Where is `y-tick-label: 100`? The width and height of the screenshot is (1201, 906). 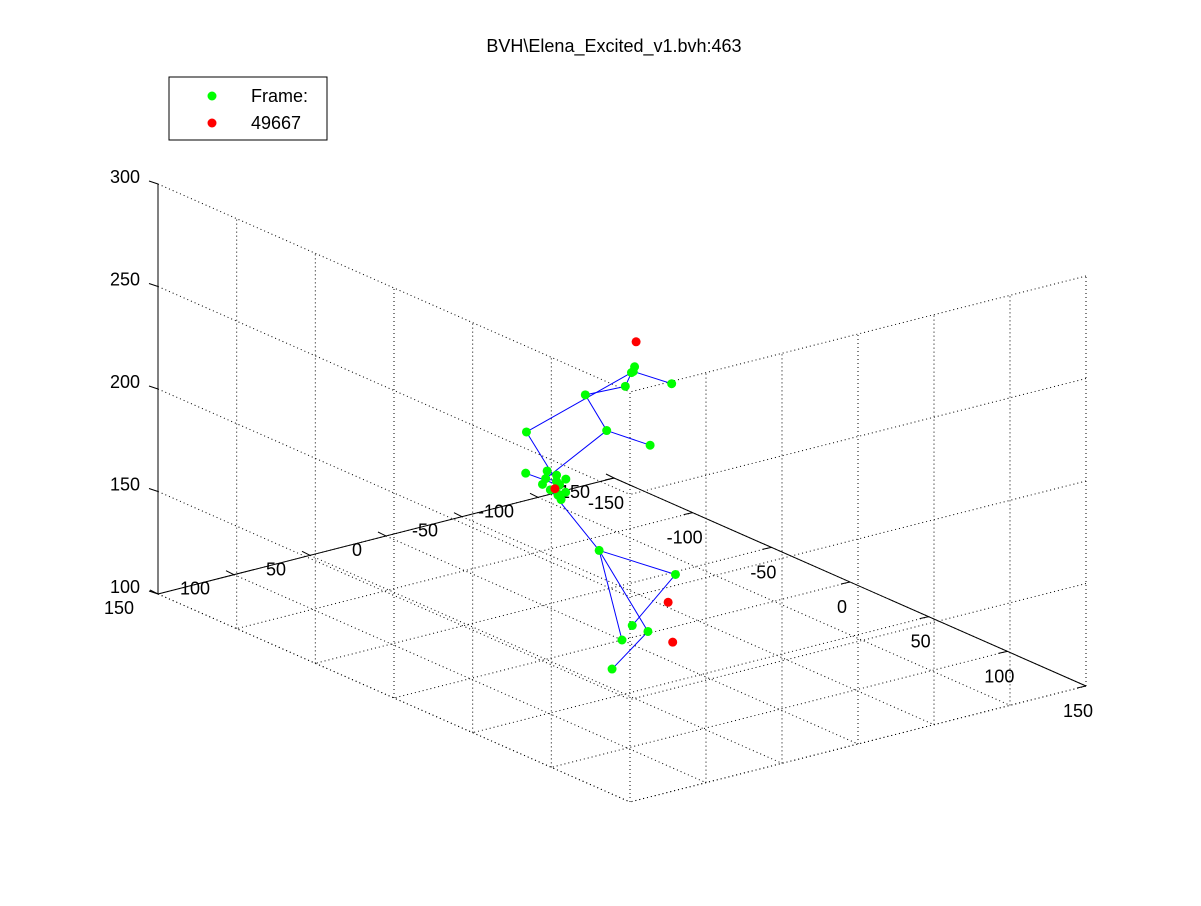 y-tick-label: 100 is located at coordinates (195, 589).